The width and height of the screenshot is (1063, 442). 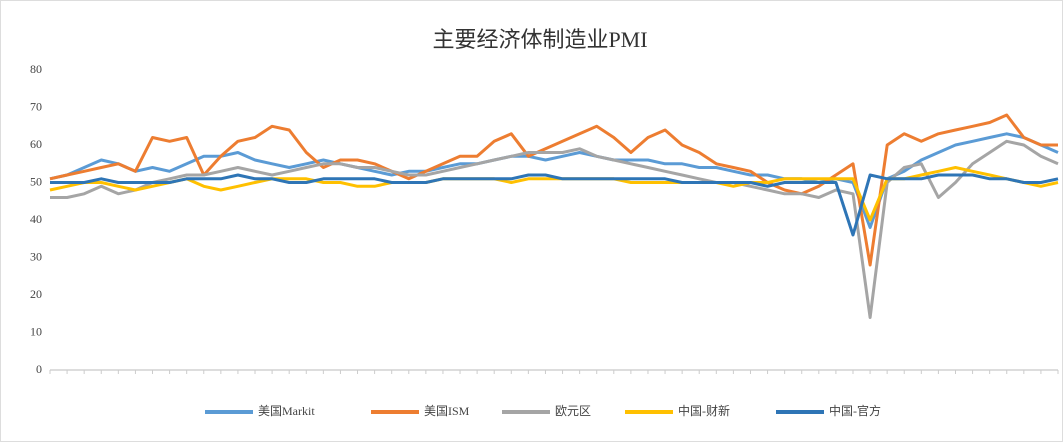 I want to click on y-tick-label: 40, so click(x=36, y=219).